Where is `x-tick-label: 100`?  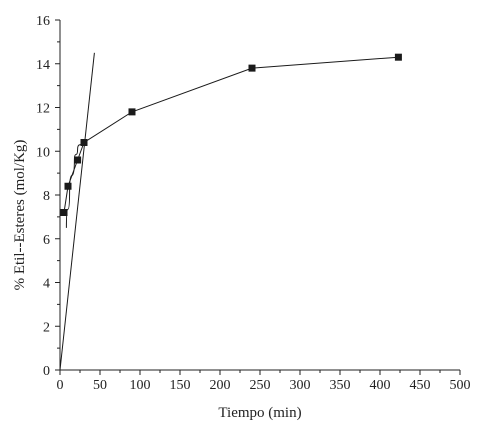 x-tick-label: 100 is located at coordinates (140, 385).